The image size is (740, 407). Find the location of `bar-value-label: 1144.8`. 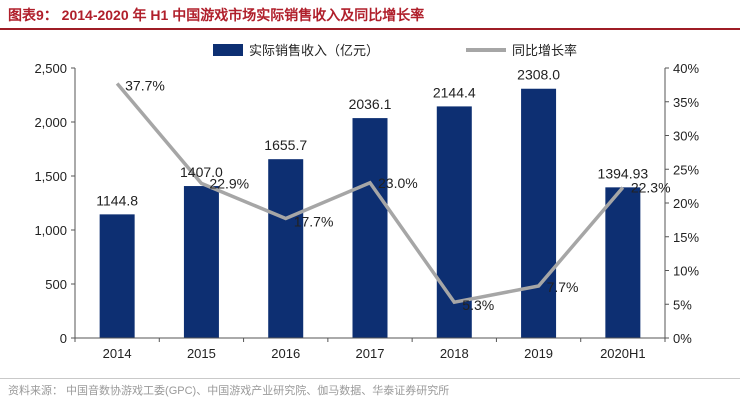

bar-value-label: 1144.8 is located at coordinates (117, 200).